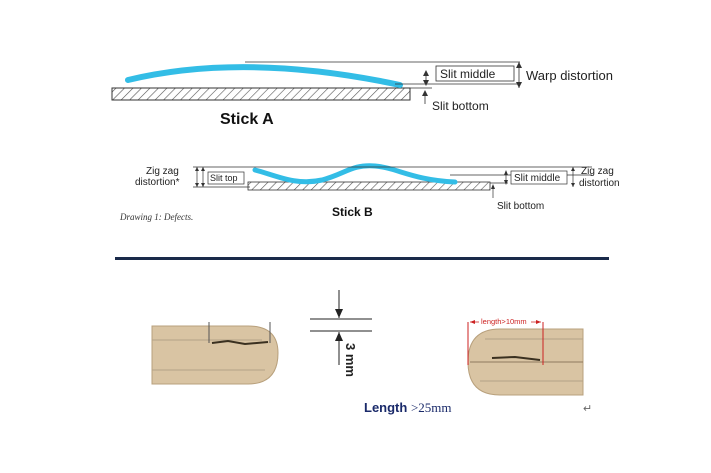  I want to click on stick-a-title: Stick A, so click(247, 119).